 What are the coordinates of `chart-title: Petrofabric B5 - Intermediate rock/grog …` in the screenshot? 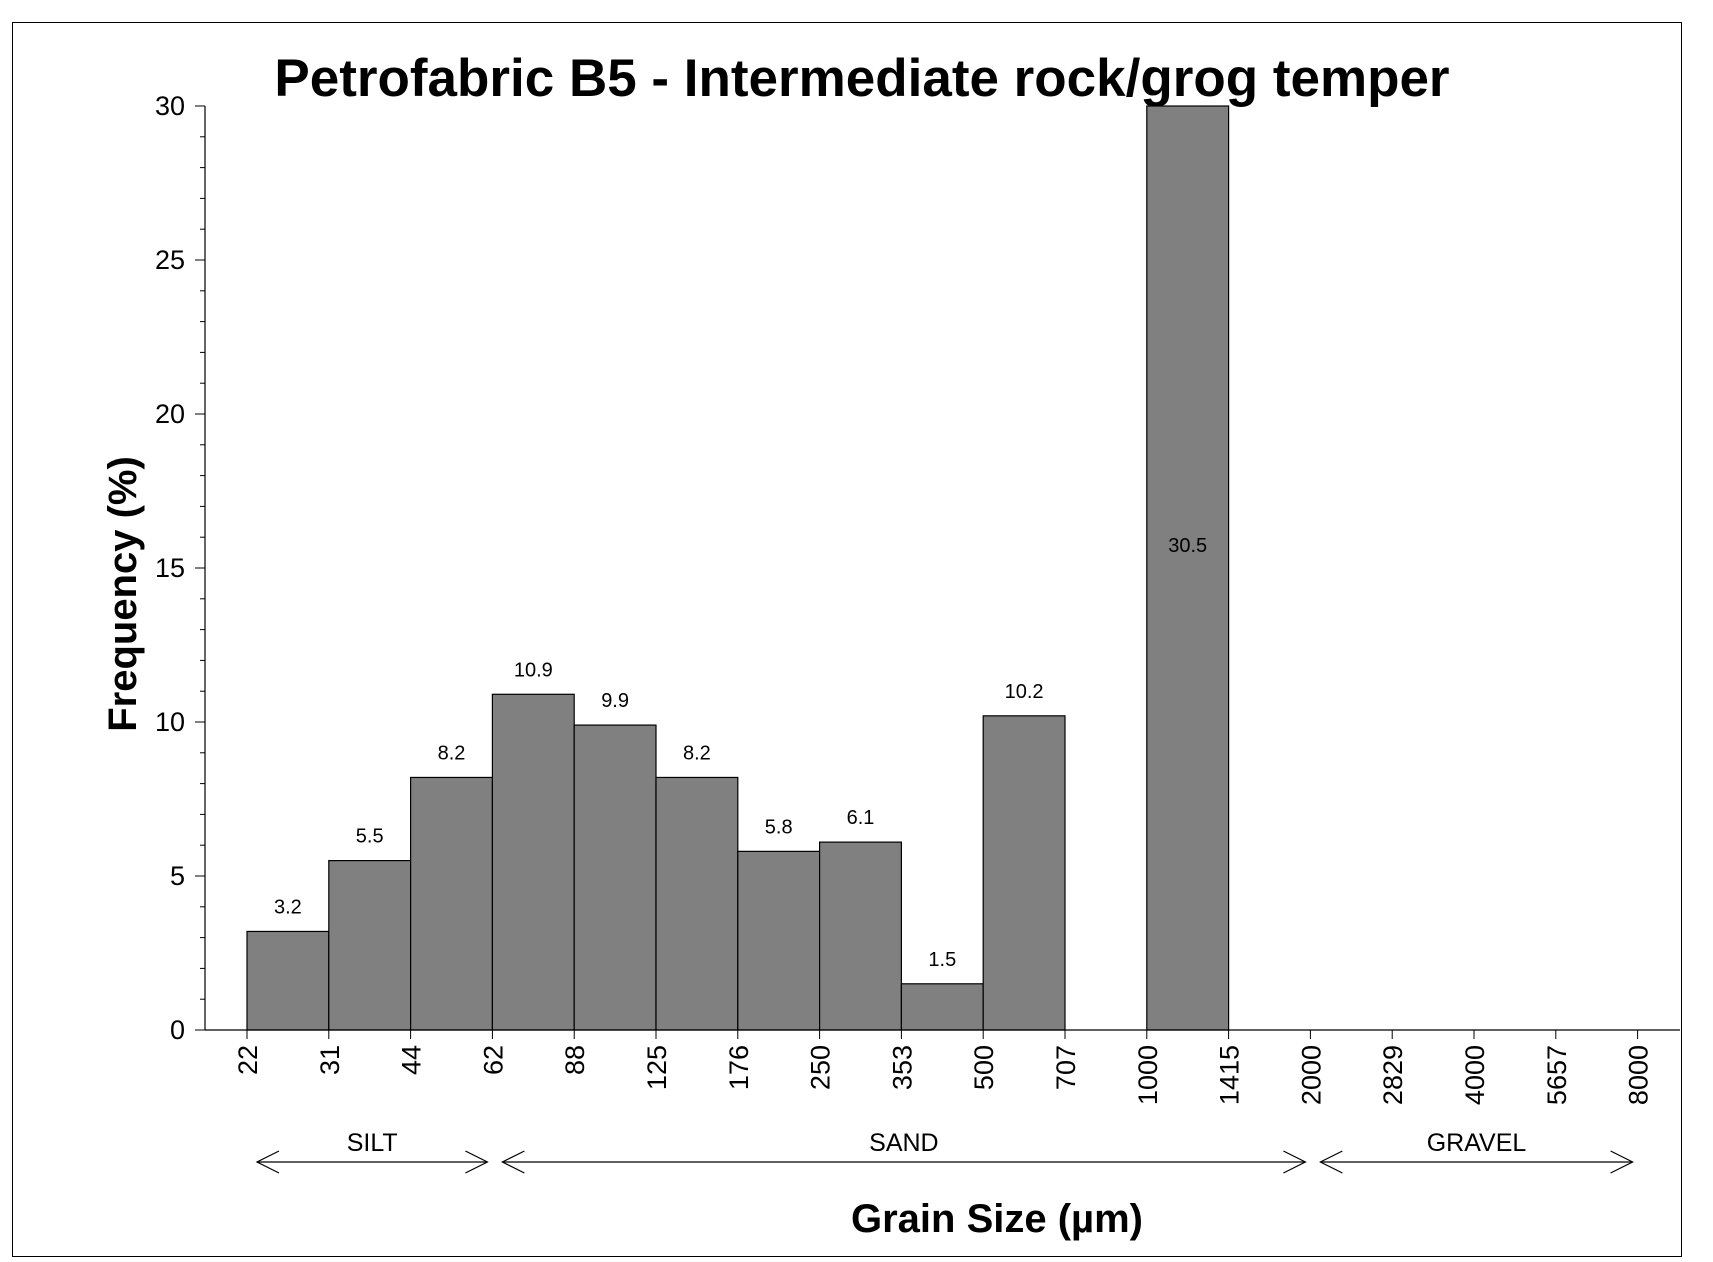 It's located at (861, 78).